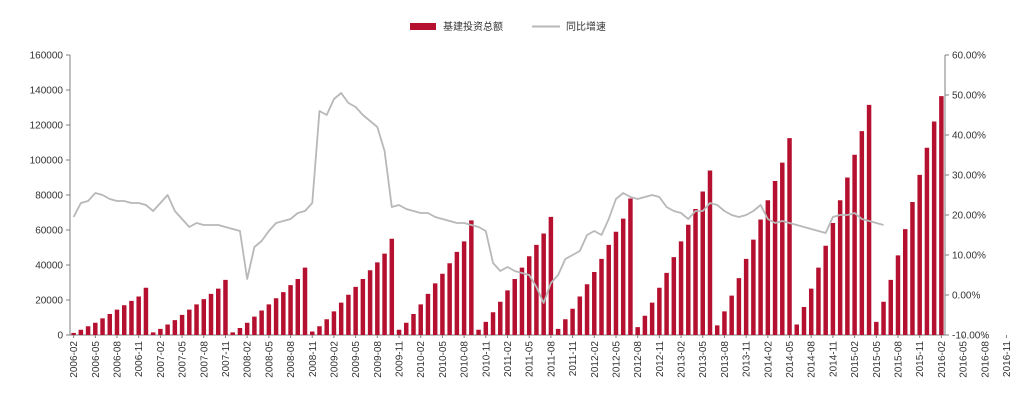  I want to click on y2-tick-label: 60.00%, so click(969, 56).